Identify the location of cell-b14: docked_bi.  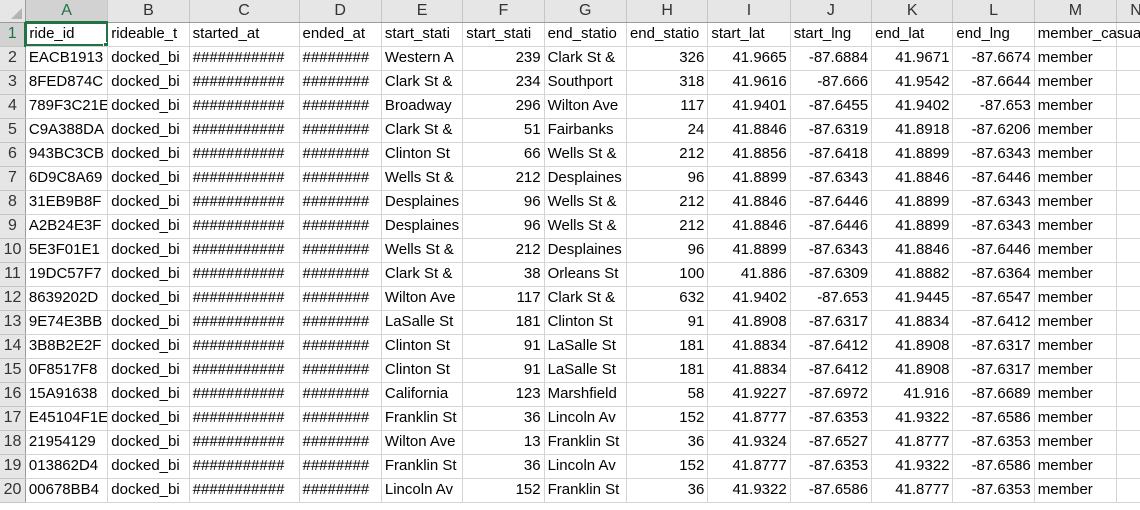
(148, 346).